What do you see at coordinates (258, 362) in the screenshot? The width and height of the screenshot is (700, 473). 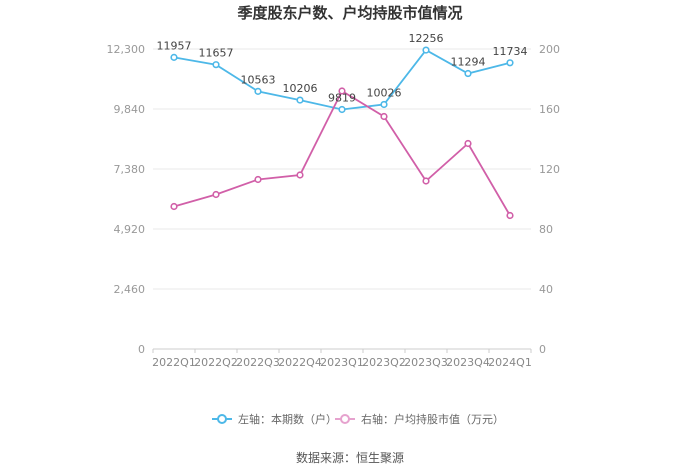 I see `x-tick-label: 2022Q3` at bounding box center [258, 362].